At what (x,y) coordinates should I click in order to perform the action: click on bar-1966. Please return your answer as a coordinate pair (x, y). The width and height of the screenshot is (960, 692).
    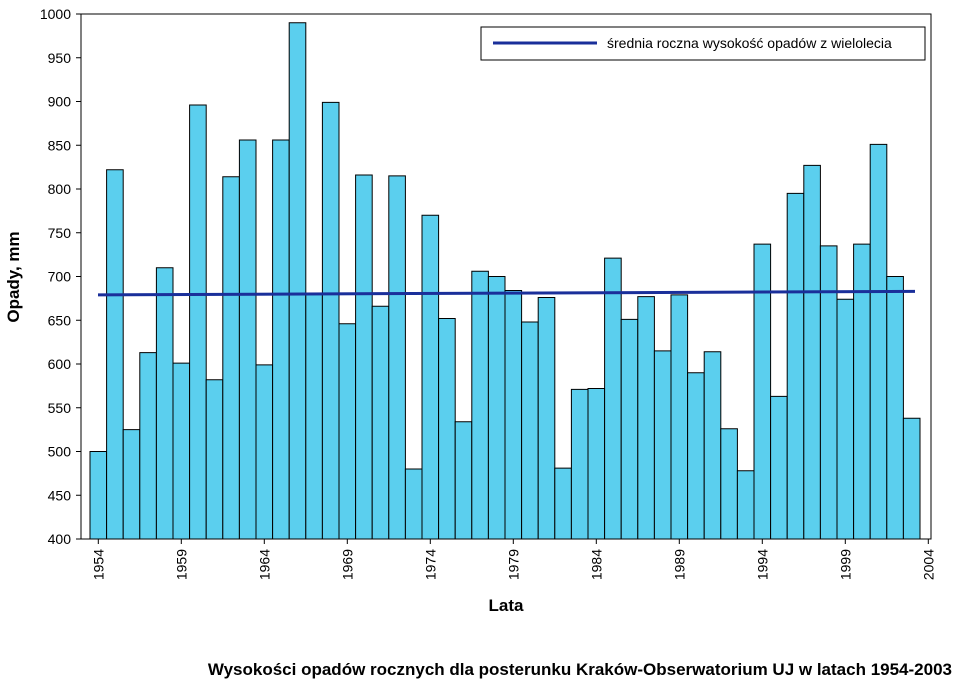
    Looking at the image, I should click on (297, 281).